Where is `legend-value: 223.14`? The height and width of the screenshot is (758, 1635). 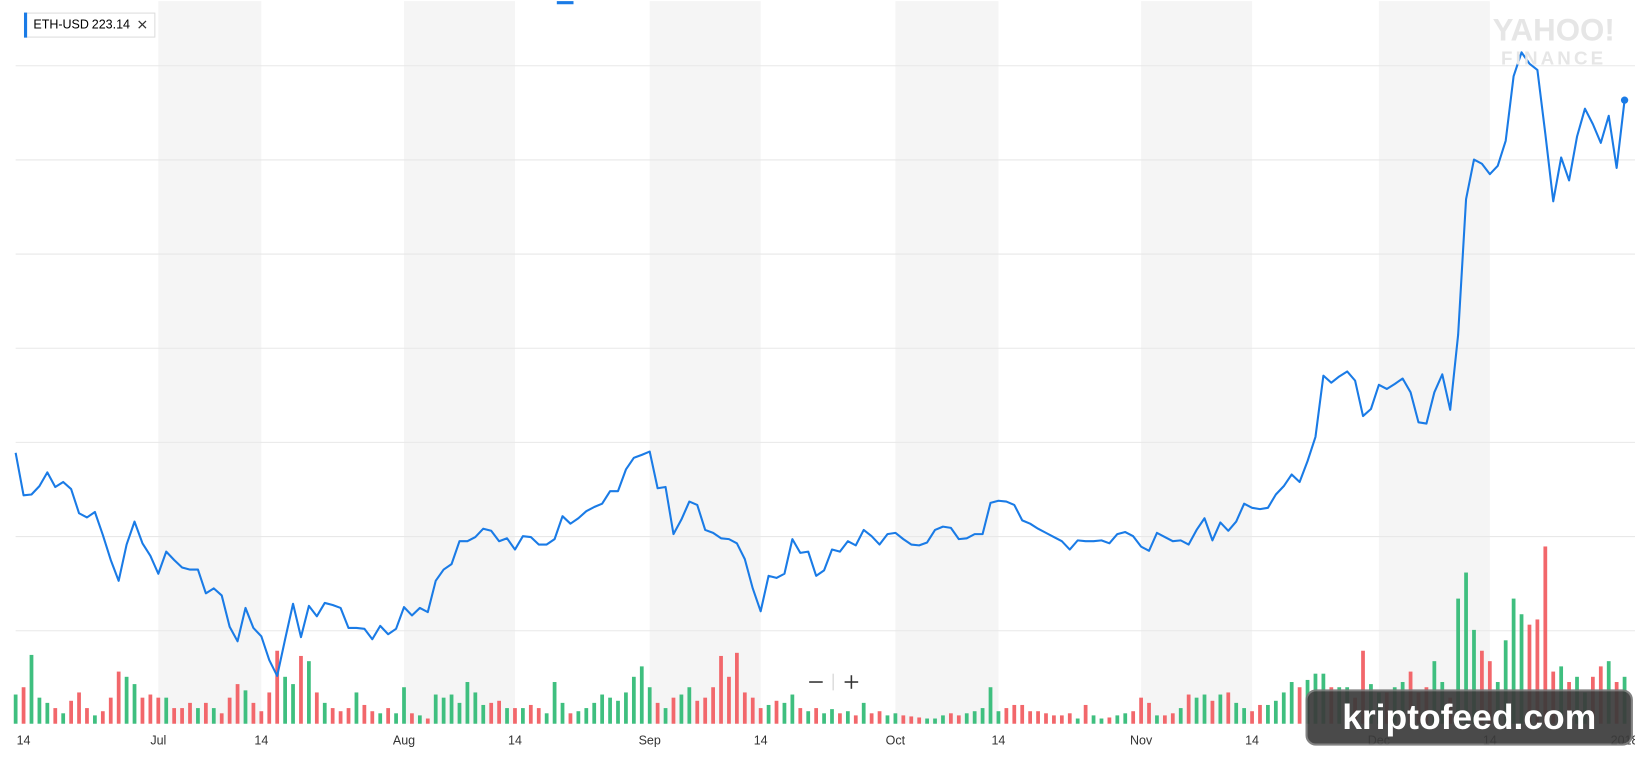
legend-value: 223.14 is located at coordinates (111, 24).